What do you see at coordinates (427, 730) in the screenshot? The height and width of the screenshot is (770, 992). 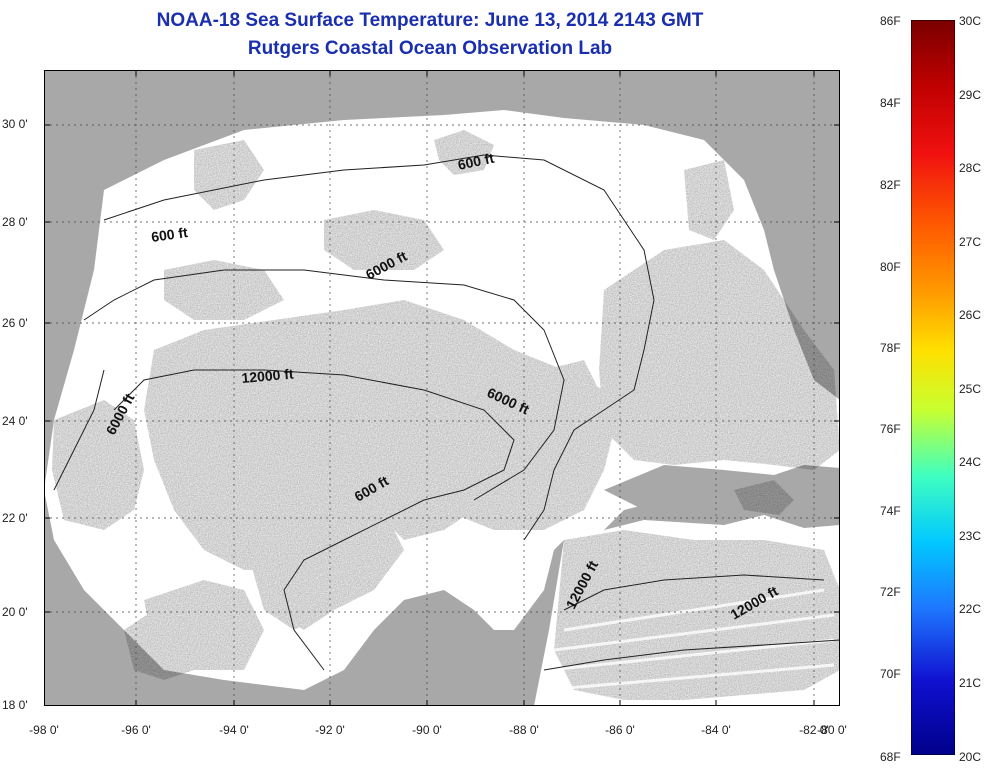 I see `lon-label: -90 0'` at bounding box center [427, 730].